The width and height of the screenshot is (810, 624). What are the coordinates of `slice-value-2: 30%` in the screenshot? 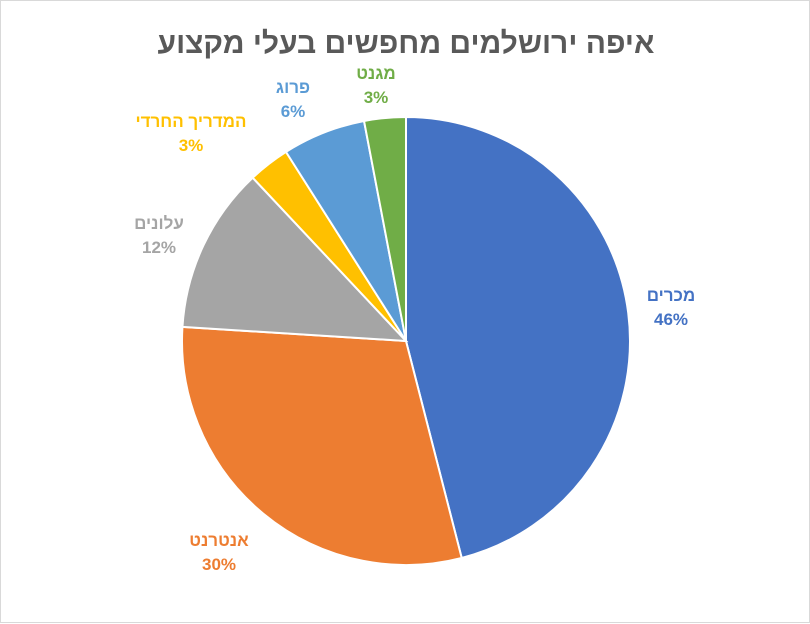 It's located at (219, 564).